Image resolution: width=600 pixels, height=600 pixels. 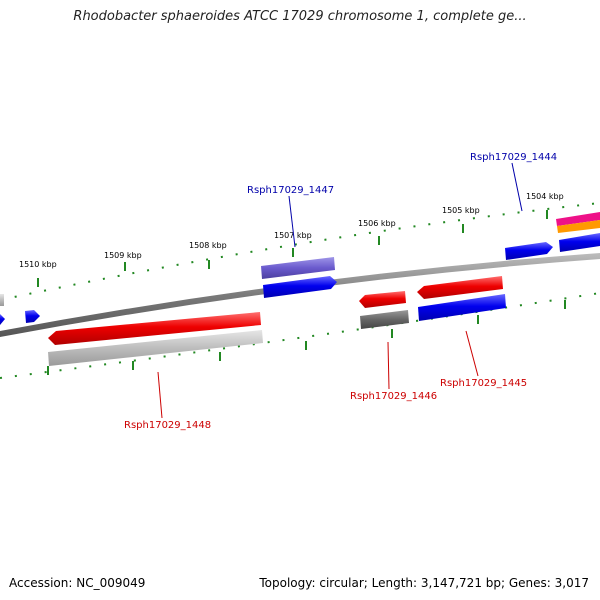 I want to click on gene-arrow-left-edge-blue, so click(x=2, y=319).